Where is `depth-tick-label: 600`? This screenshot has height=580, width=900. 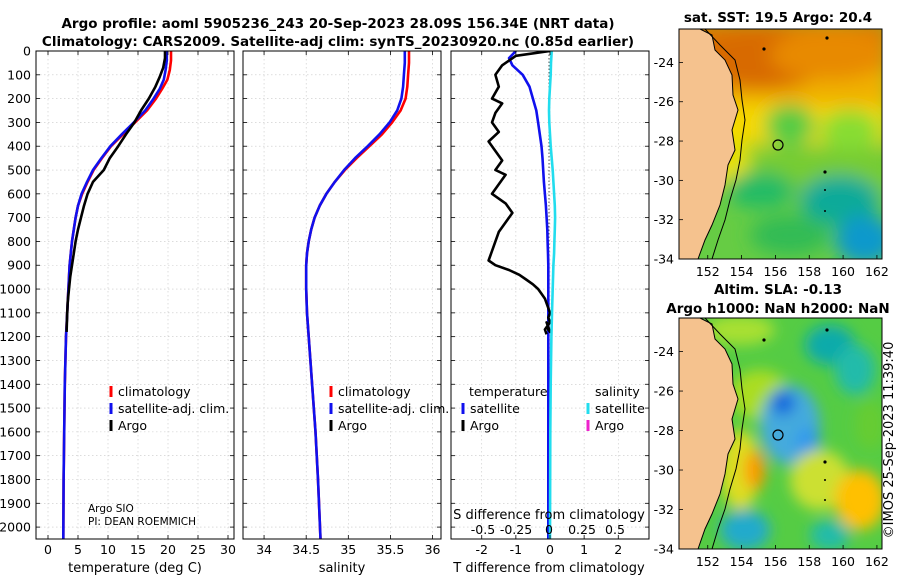
depth-tick-label: 600 is located at coordinates (19, 193).